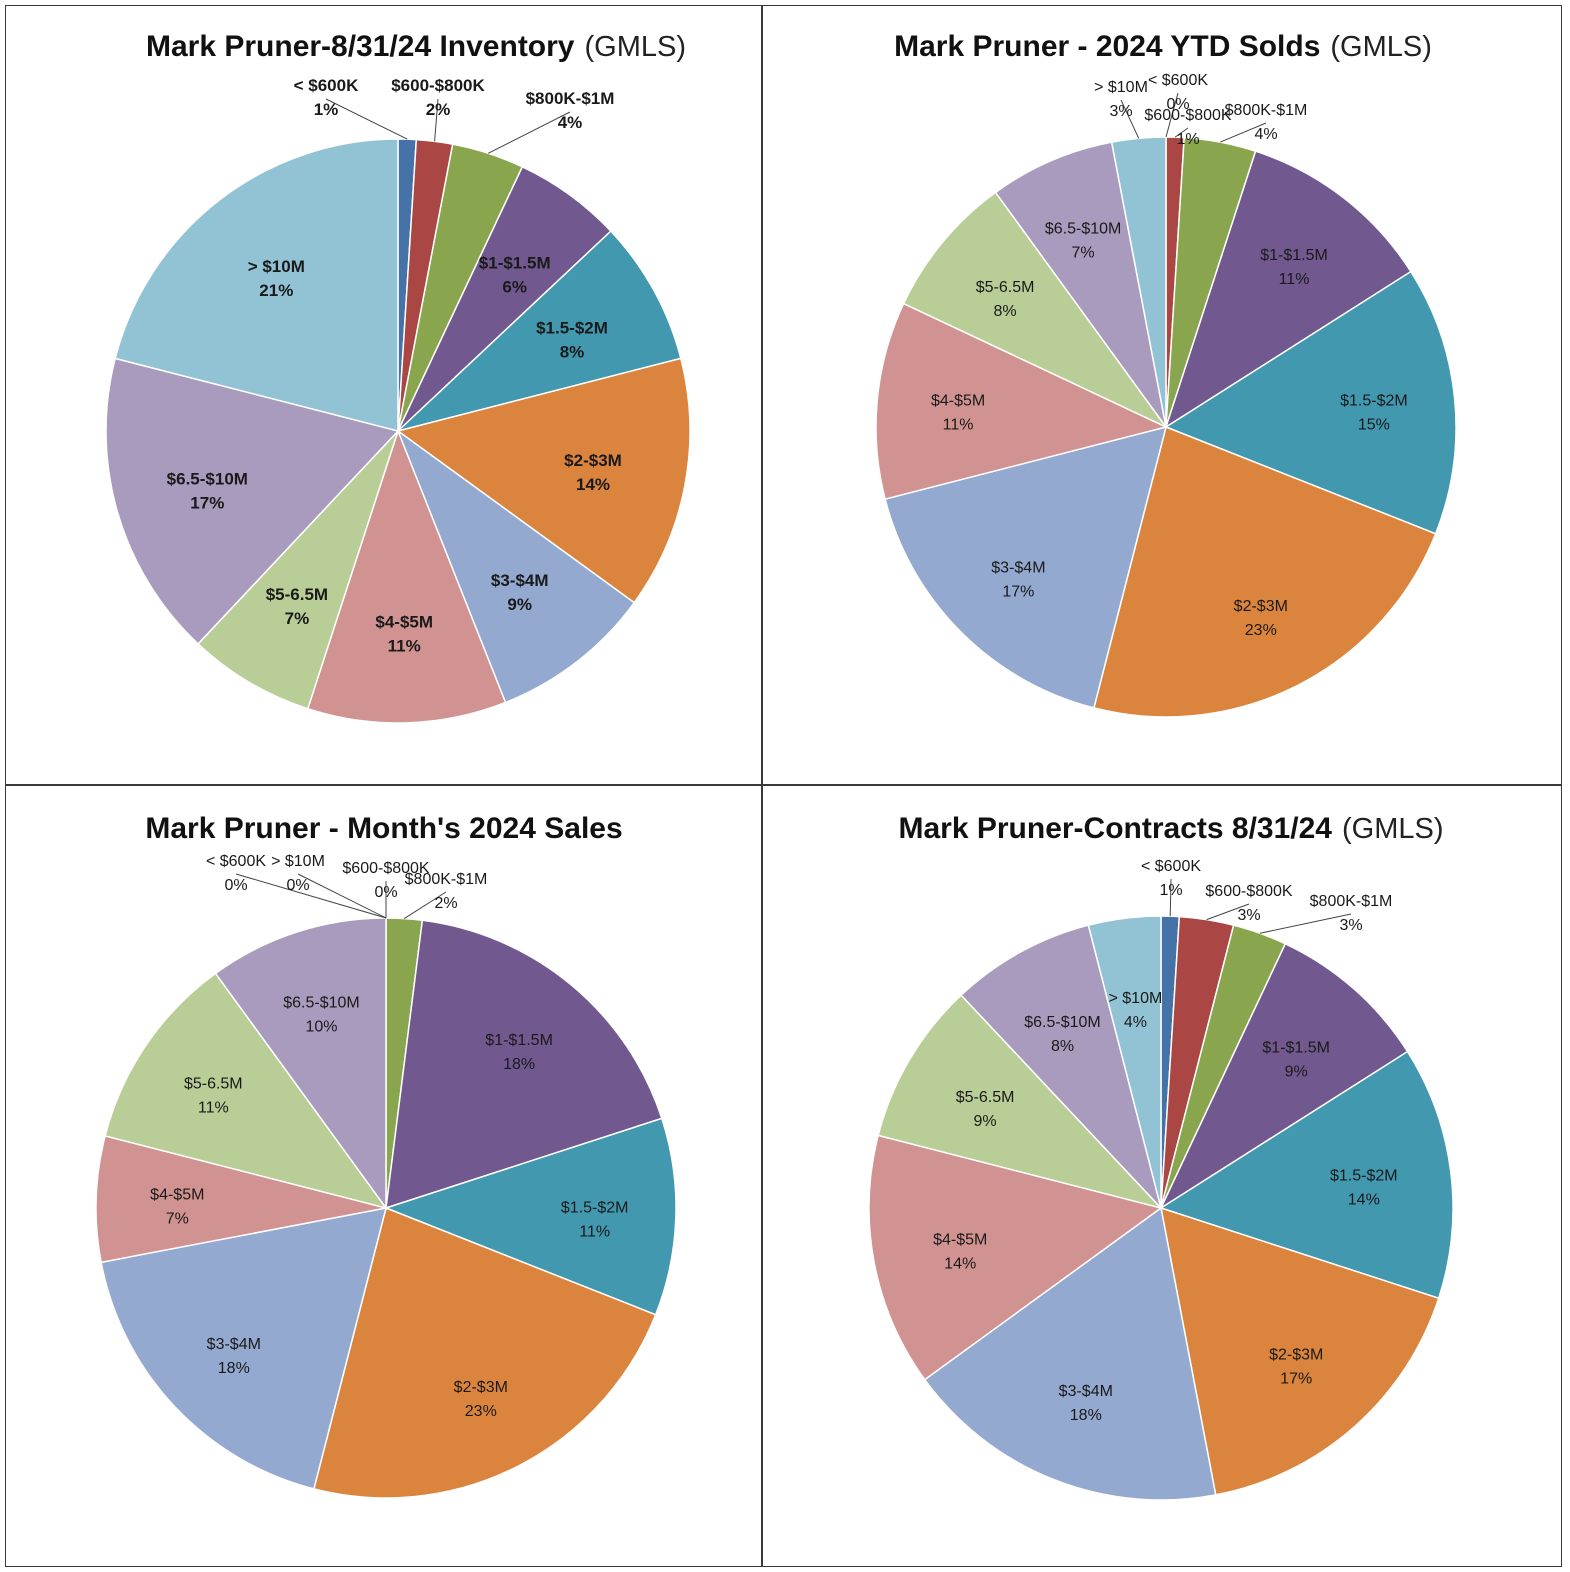  I want to click on slice-value-label: 21%, so click(276, 290).